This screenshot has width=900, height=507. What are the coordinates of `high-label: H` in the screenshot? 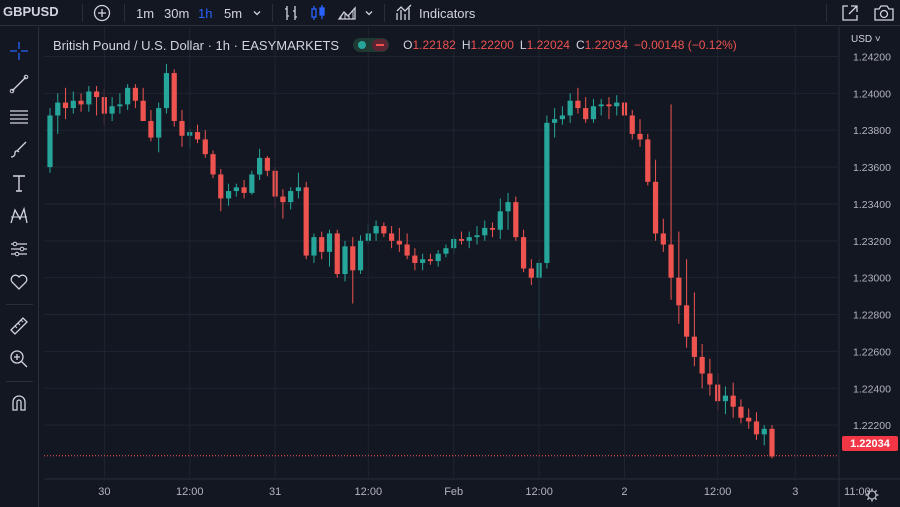 It's located at (466, 45).